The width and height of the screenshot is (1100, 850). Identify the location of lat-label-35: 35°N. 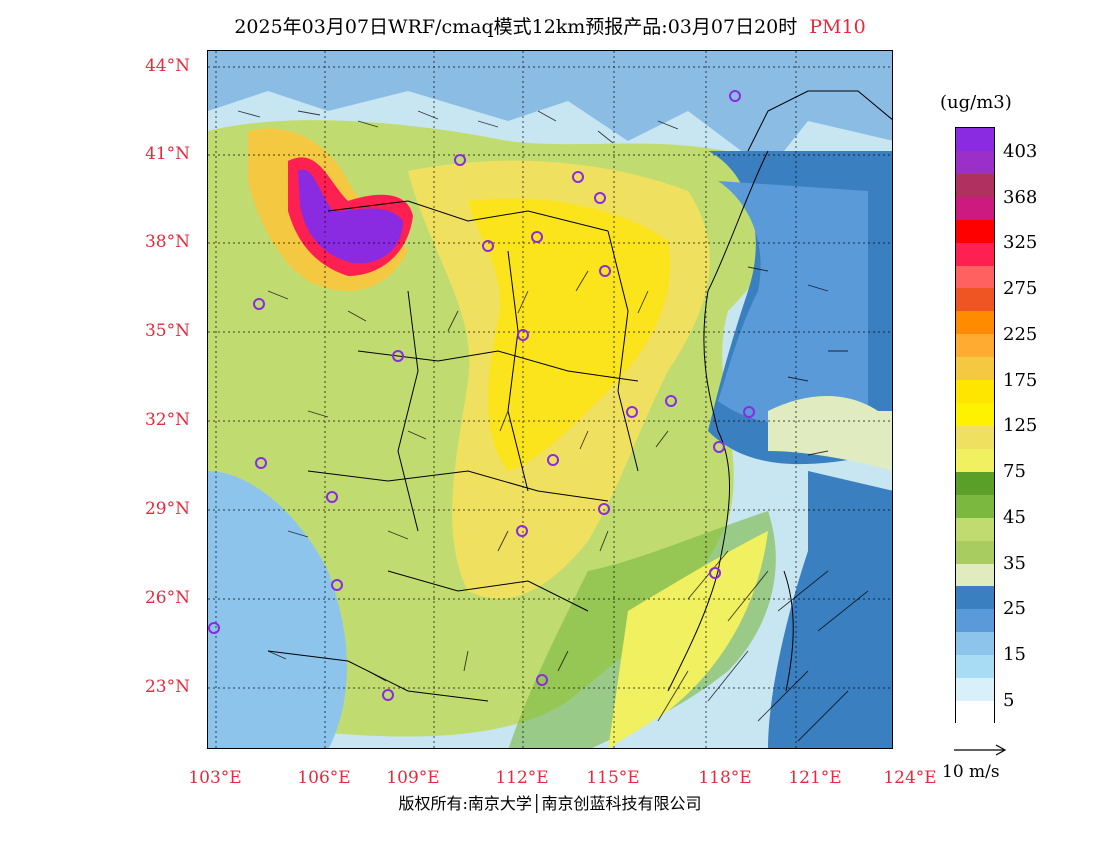
(167, 331).